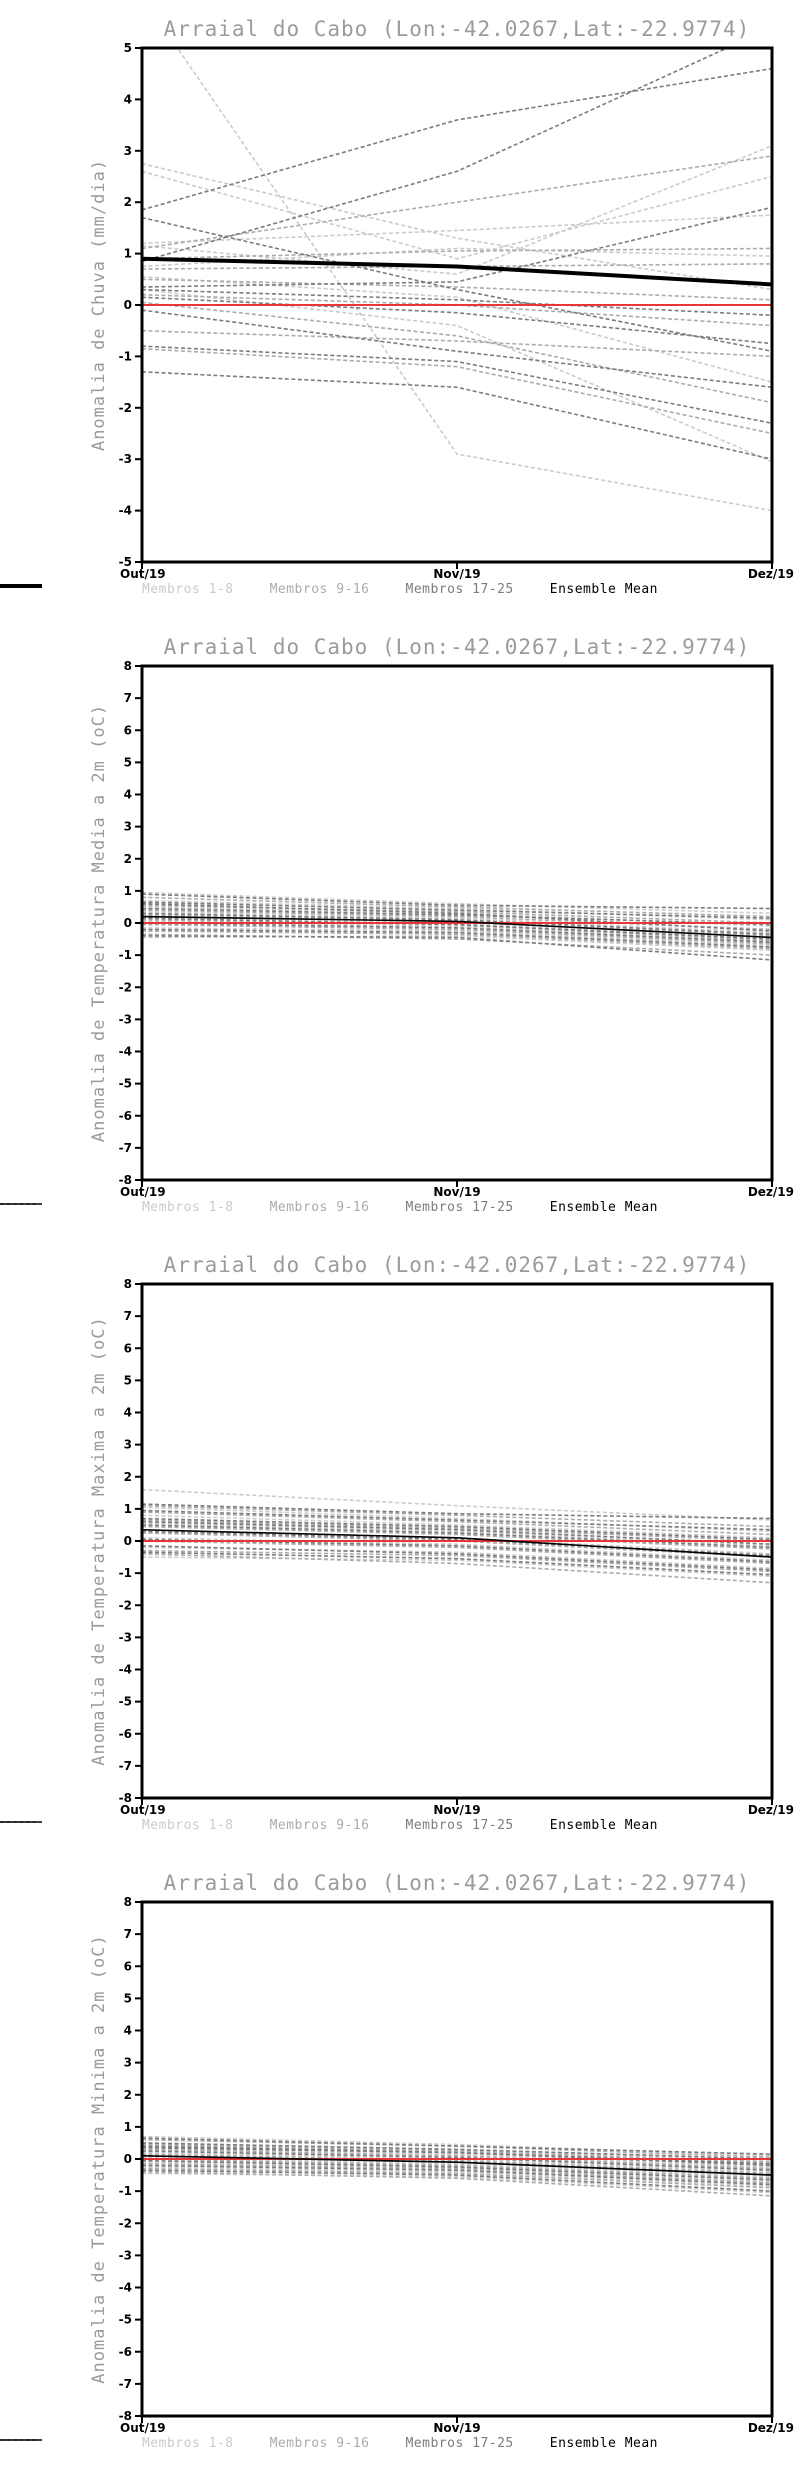 This screenshot has width=800, height=2472. Describe the element at coordinates (128, 2095) in the screenshot. I see `y-tick-label: 2` at that location.